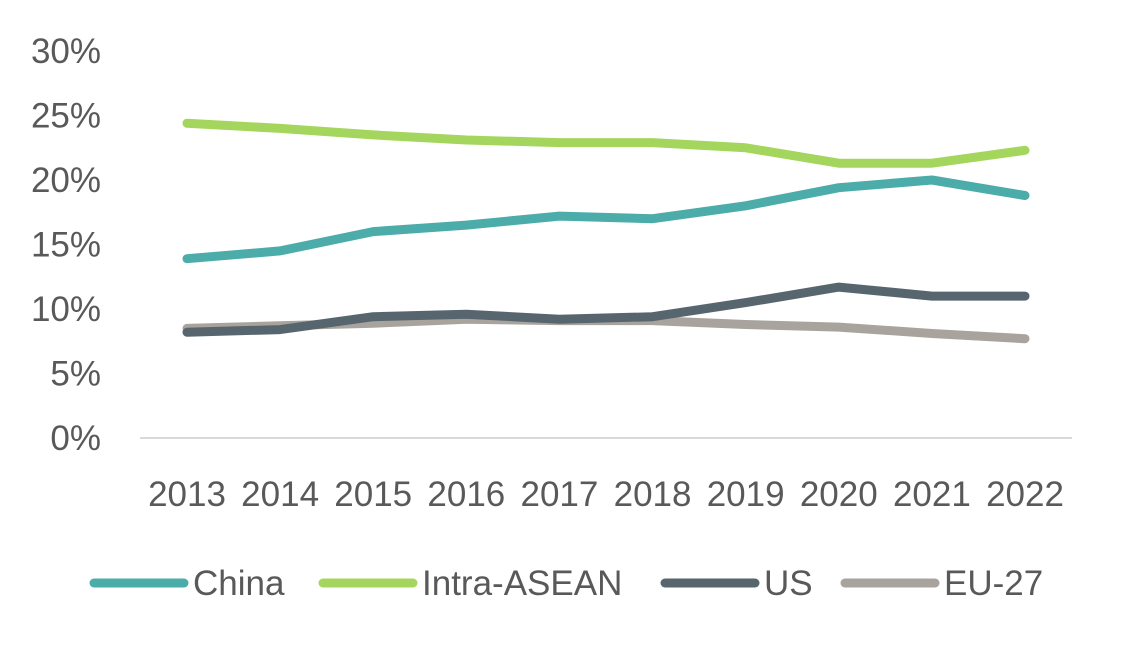  I want to click on x-tick-label: 2022, so click(1025, 494).